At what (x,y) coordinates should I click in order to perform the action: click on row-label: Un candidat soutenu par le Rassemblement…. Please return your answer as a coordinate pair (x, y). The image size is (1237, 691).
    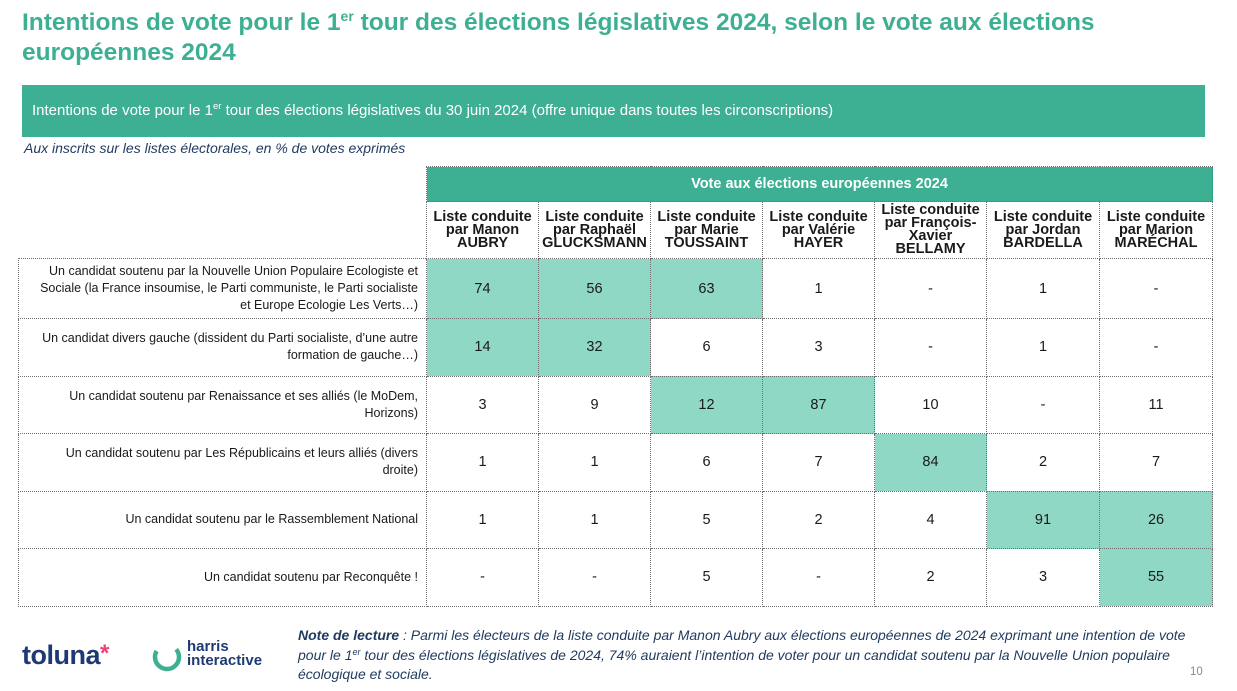
    Looking at the image, I should click on (222, 519).